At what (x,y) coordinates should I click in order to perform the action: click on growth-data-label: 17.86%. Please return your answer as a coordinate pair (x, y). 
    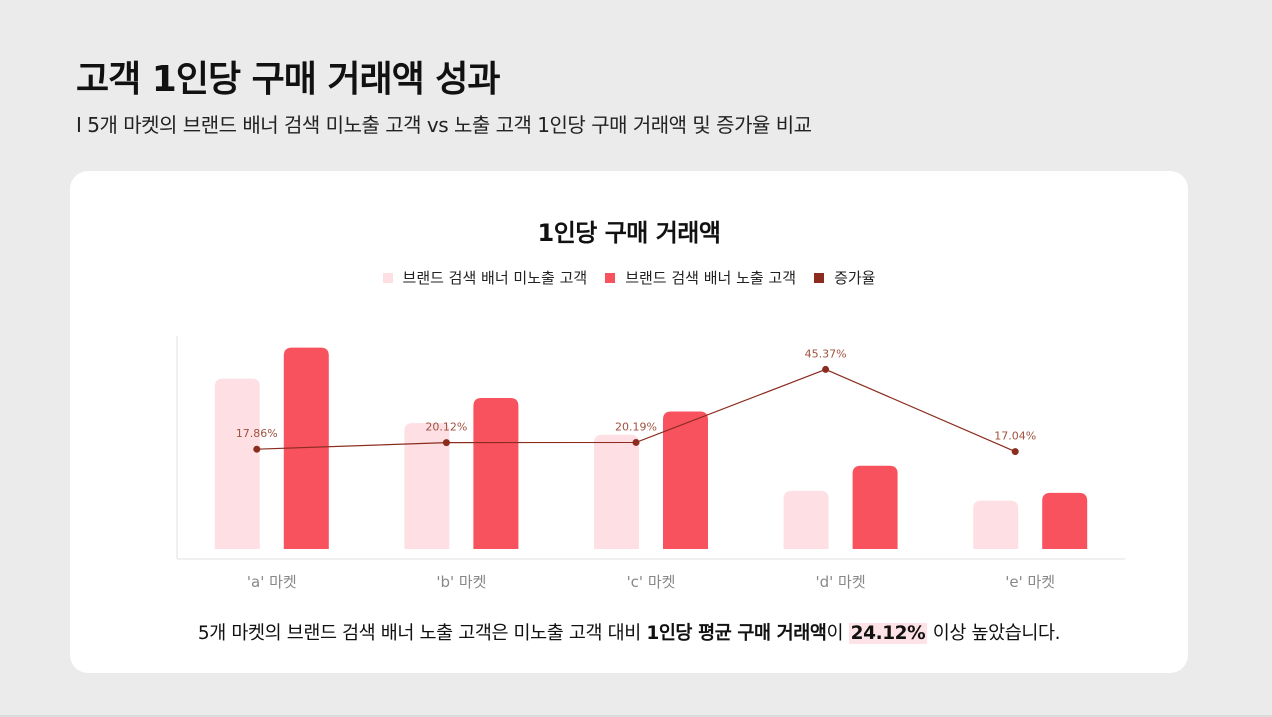
    Looking at the image, I should click on (257, 433).